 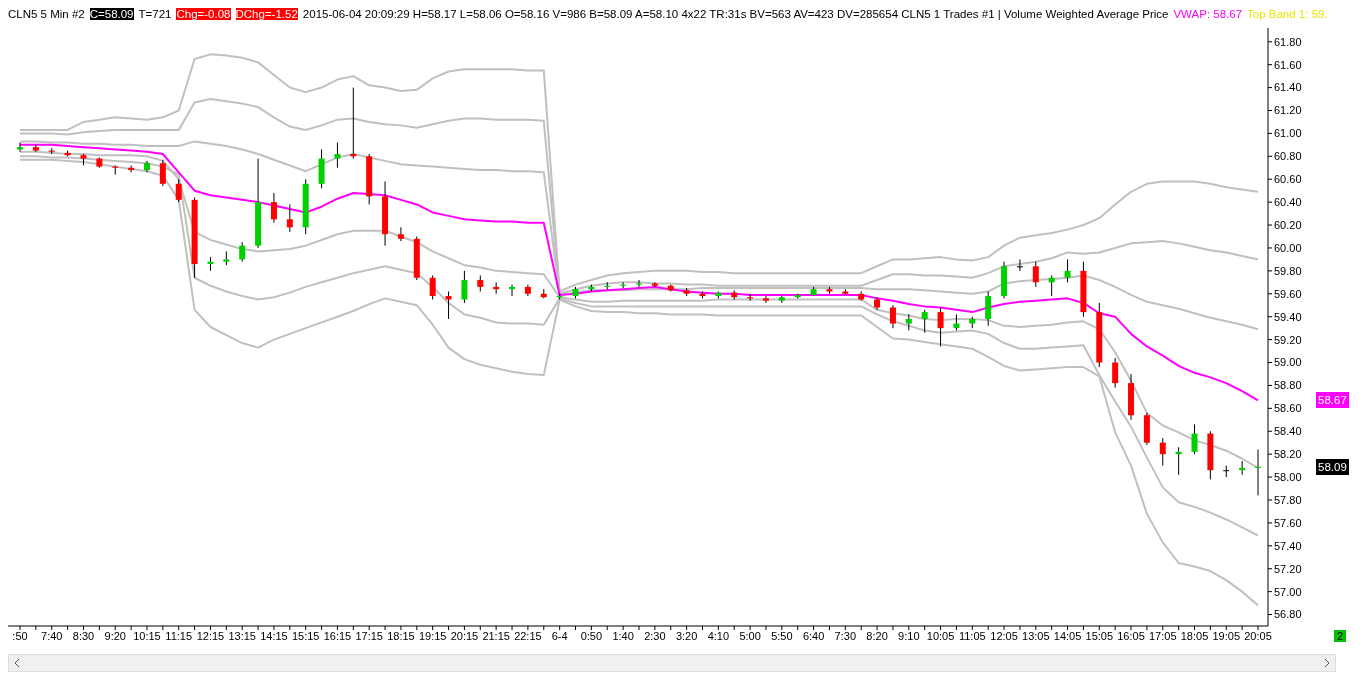 I want to click on y-tick-label: 61.40, so click(x=1288, y=87).